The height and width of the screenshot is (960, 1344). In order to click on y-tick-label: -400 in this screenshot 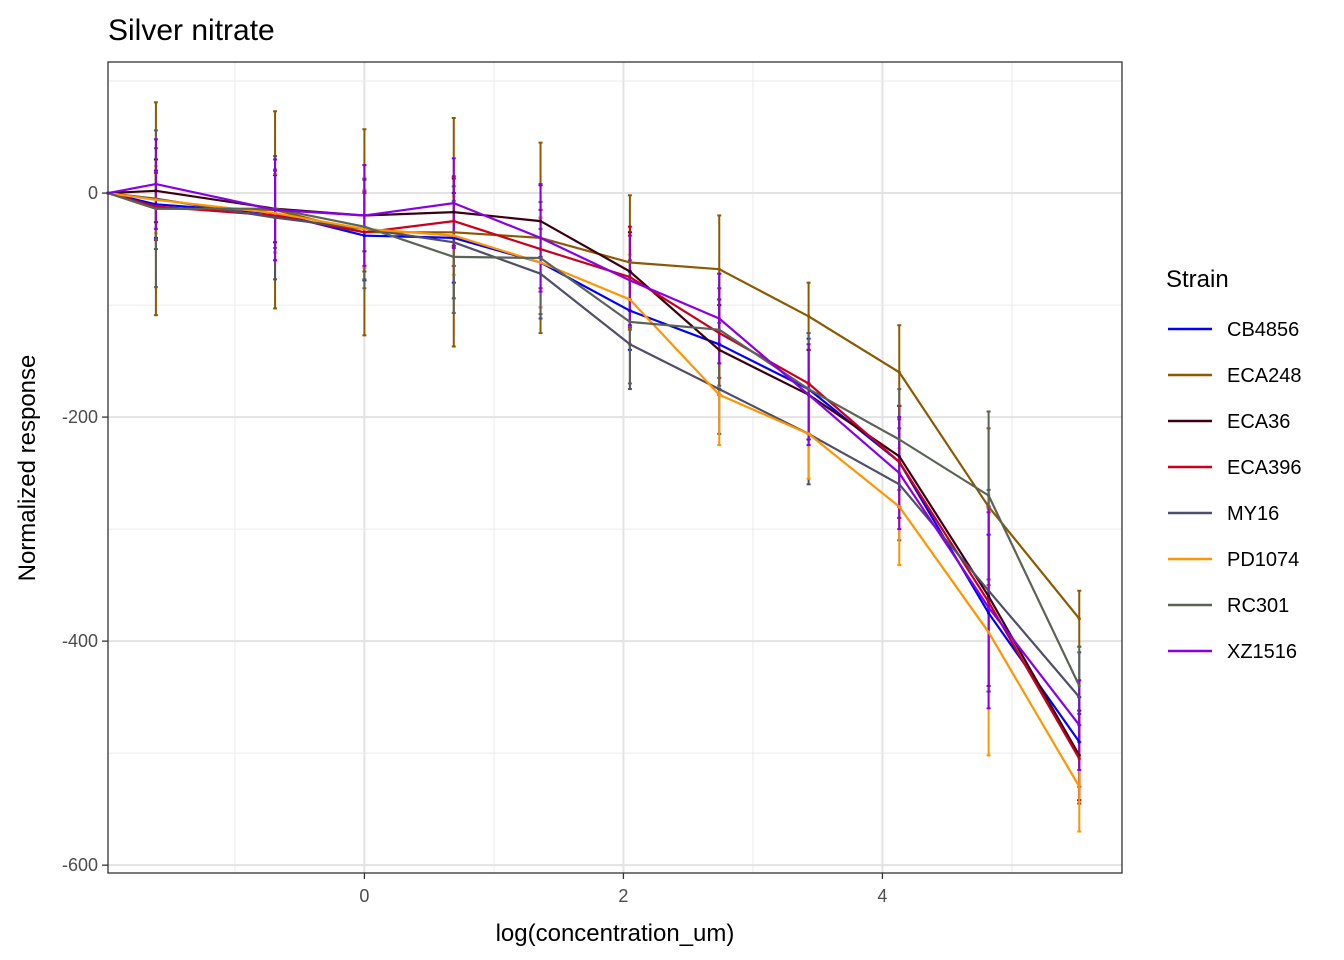, I will do `click(80, 641)`.